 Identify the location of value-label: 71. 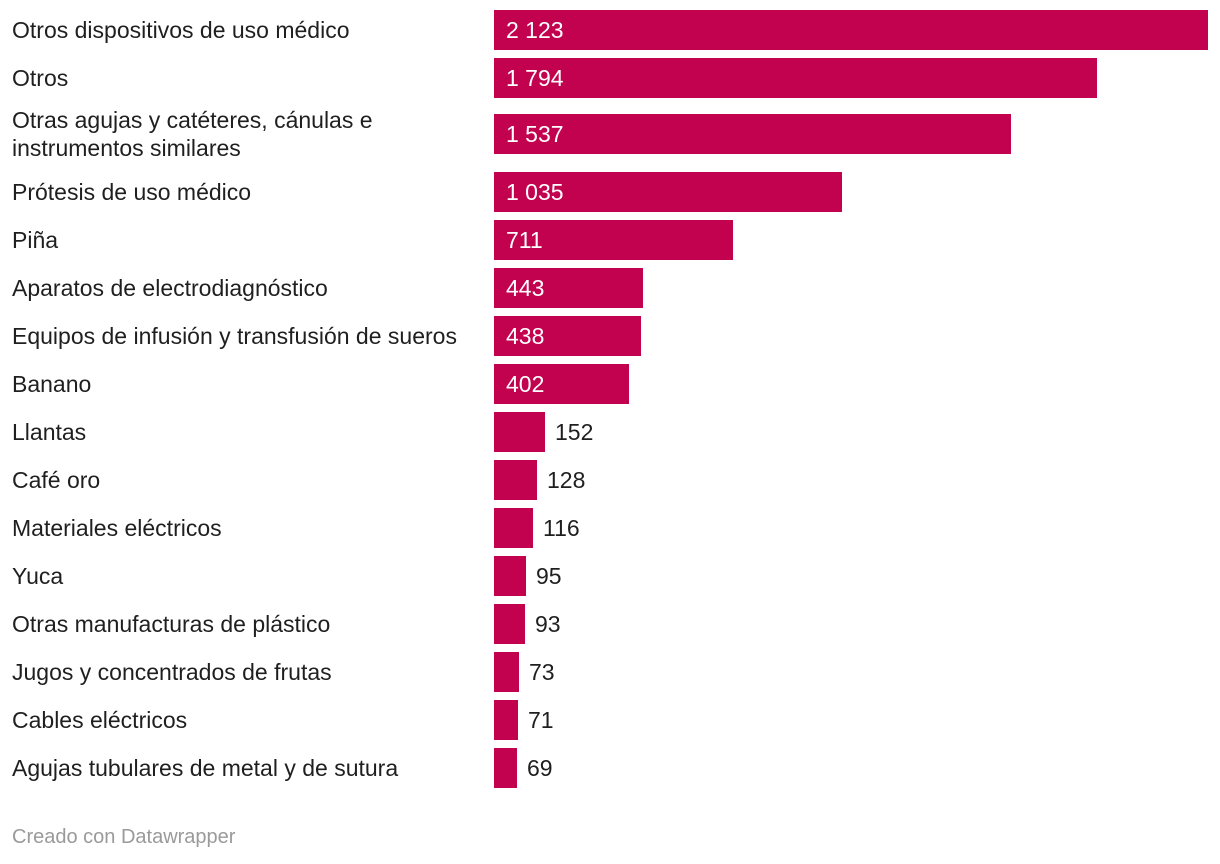
(541, 720).